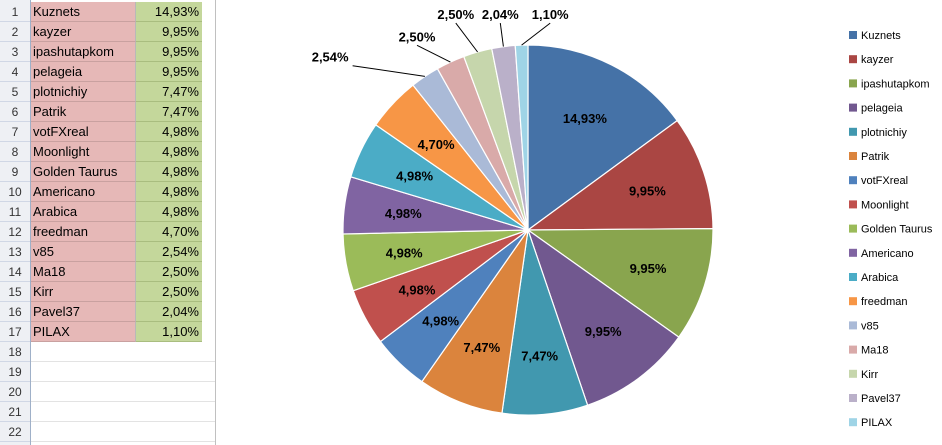  I want to click on percent-cell: 14,93%, so click(169, 12).